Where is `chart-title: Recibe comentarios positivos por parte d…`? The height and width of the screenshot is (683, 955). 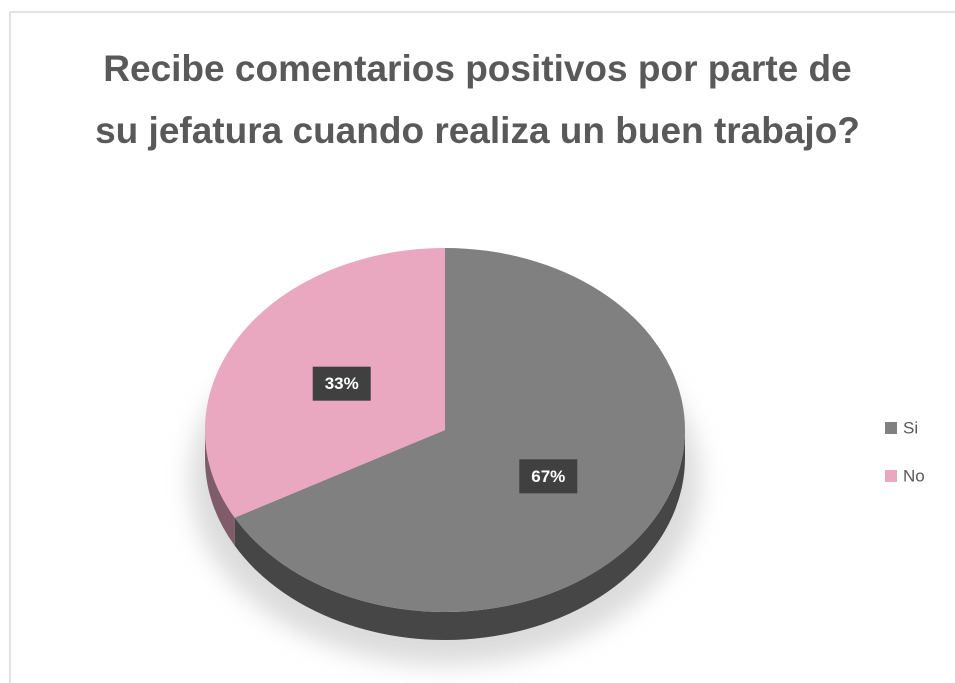
chart-title: Recibe comentarios positivos por parte d… is located at coordinates (477, 99).